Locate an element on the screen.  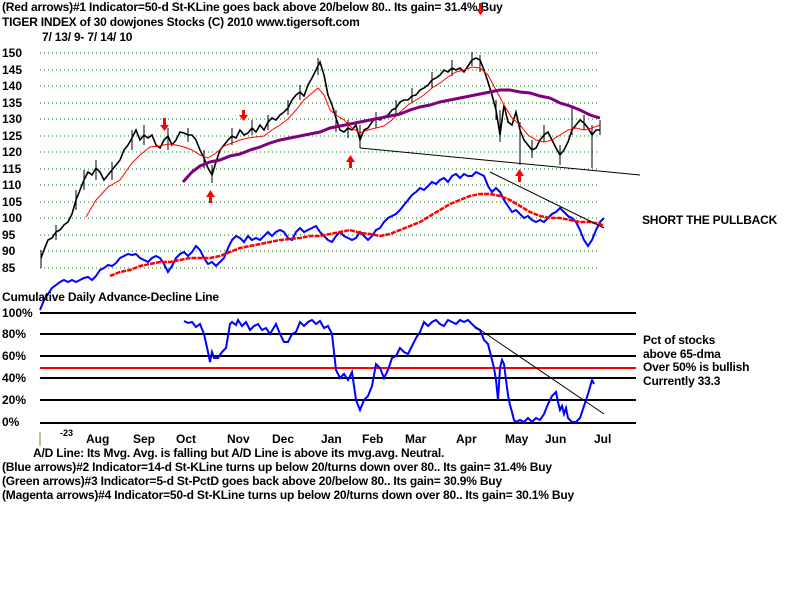
price-tick: 120 is located at coordinates (12, 152).